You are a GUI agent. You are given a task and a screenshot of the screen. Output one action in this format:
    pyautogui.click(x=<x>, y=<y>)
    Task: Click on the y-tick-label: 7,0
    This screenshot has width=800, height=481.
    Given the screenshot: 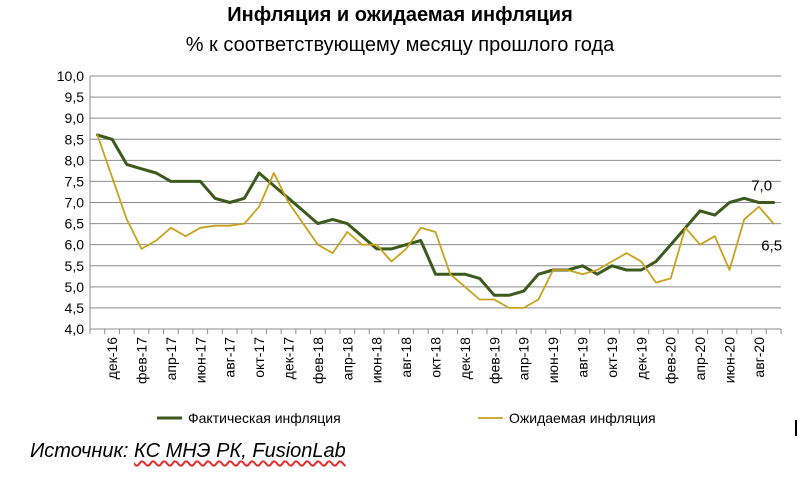 What is the action you would take?
    pyautogui.click(x=75, y=203)
    